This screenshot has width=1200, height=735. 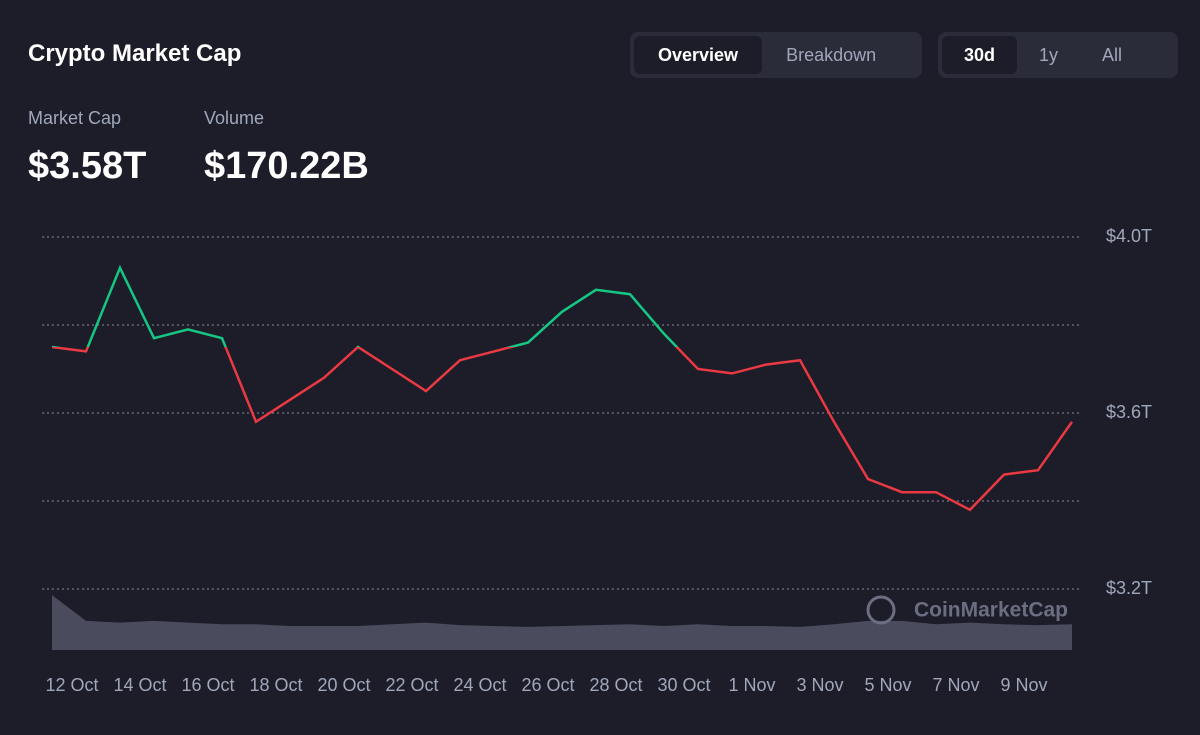 What do you see at coordinates (562, 622) in the screenshot?
I see `volume-area` at bounding box center [562, 622].